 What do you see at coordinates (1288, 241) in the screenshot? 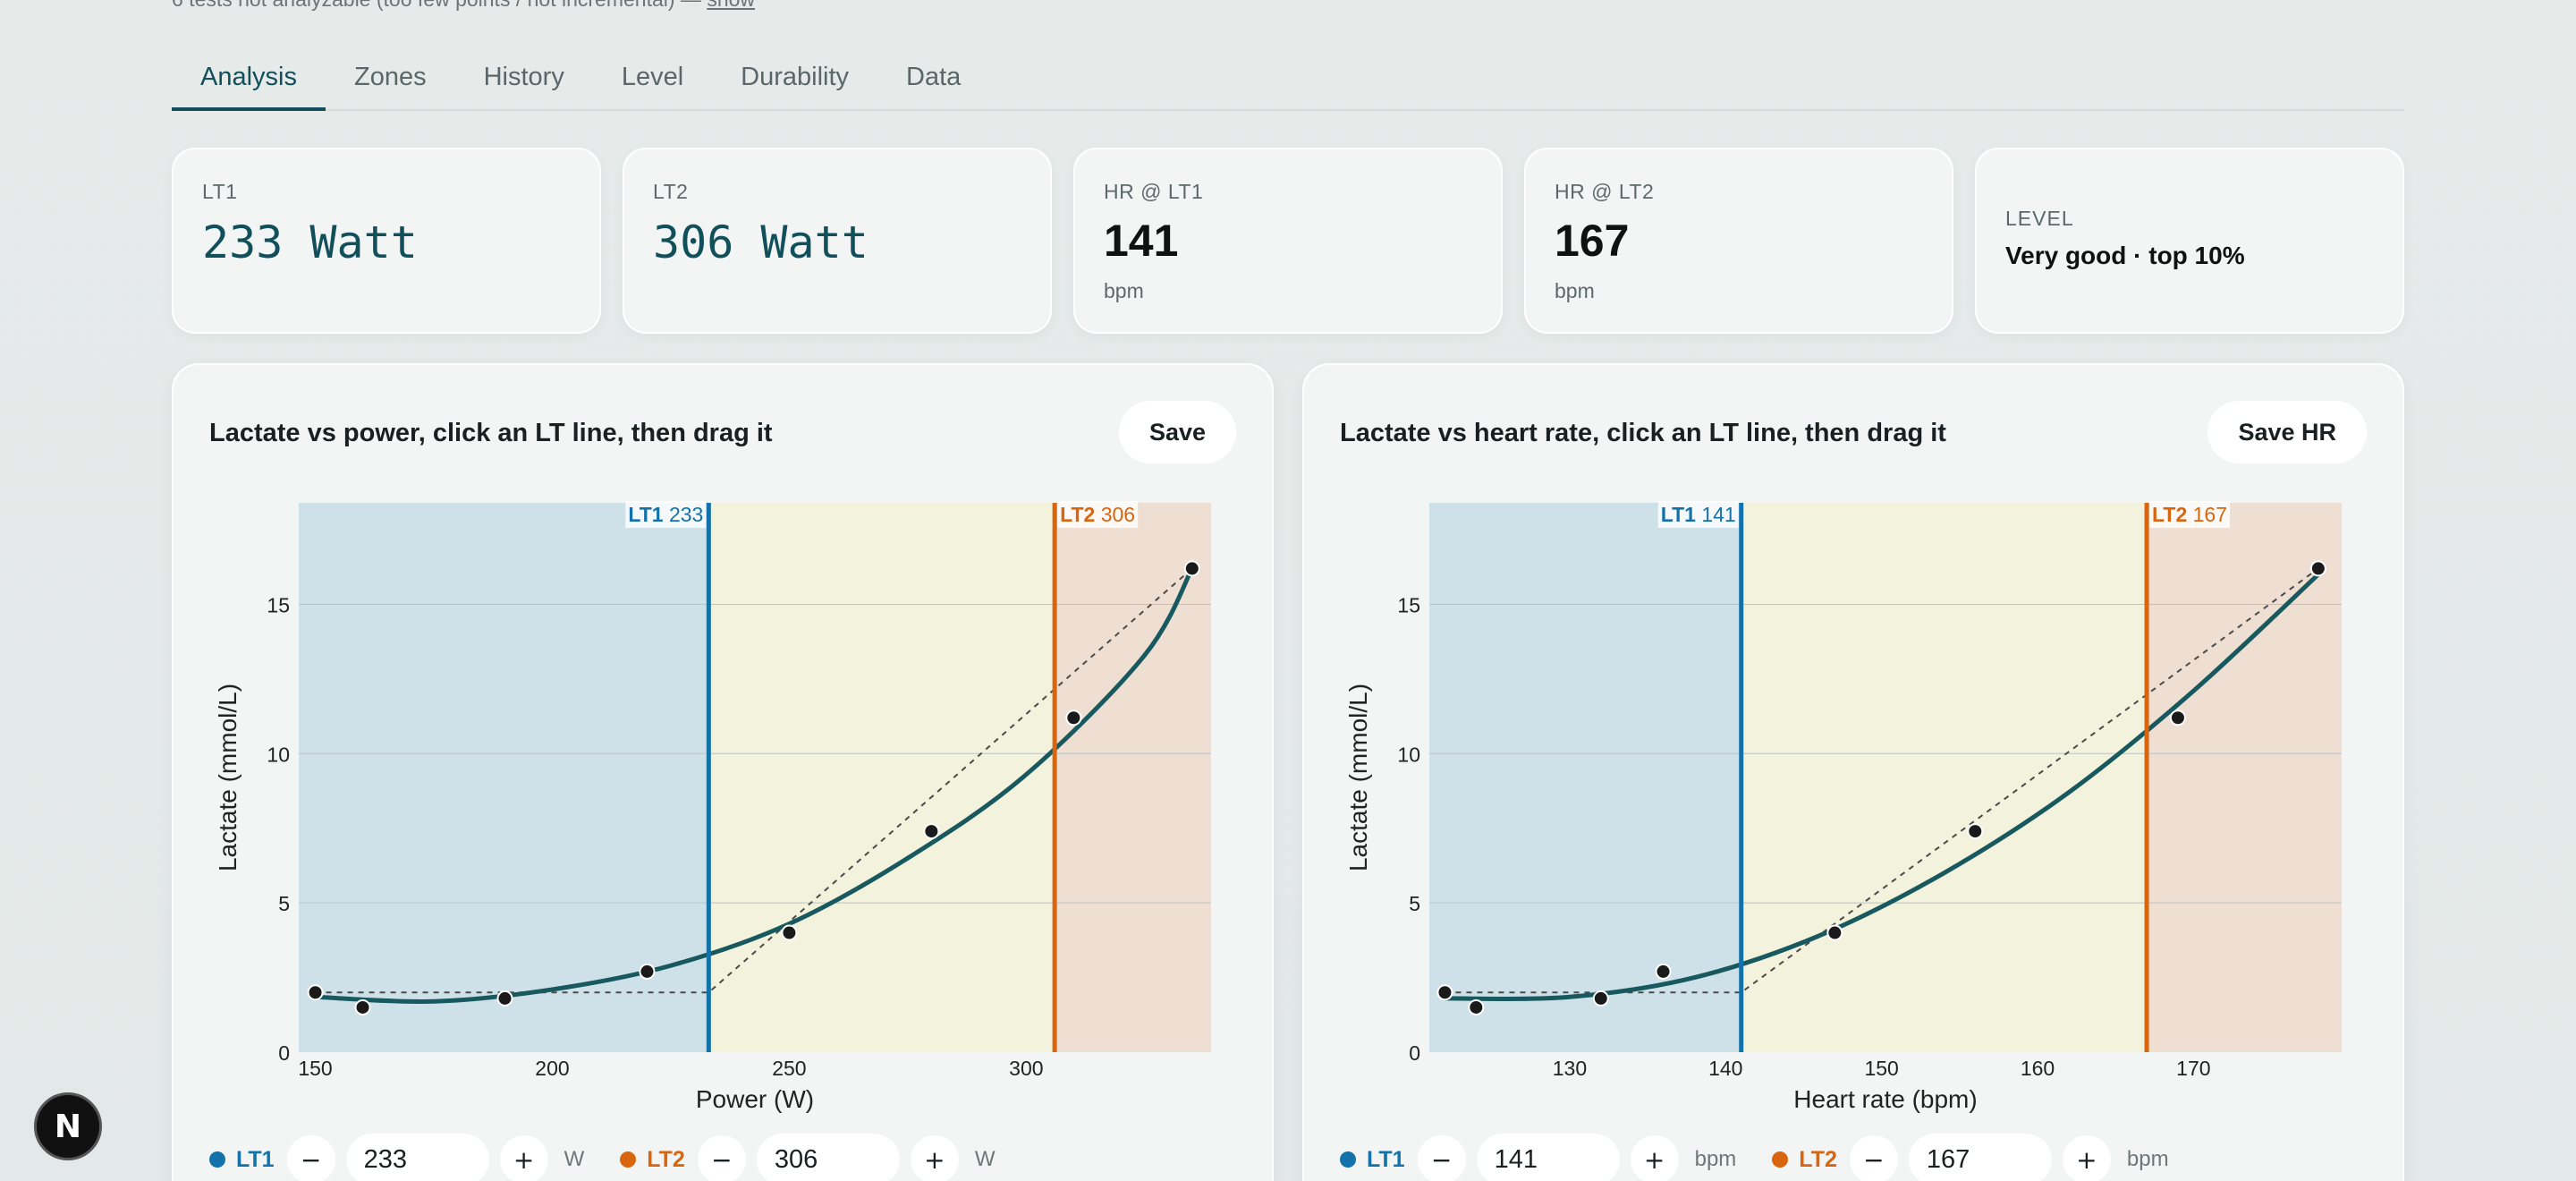
I see `hr-lt1-card: HR @ LT1 141 bpm` at bounding box center [1288, 241].